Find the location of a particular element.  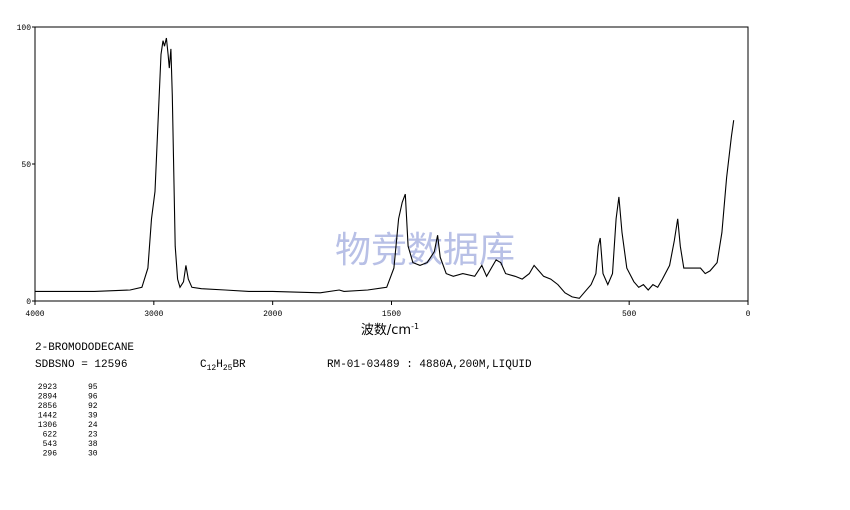

peak-intensity: 95 is located at coordinates (93, 387).